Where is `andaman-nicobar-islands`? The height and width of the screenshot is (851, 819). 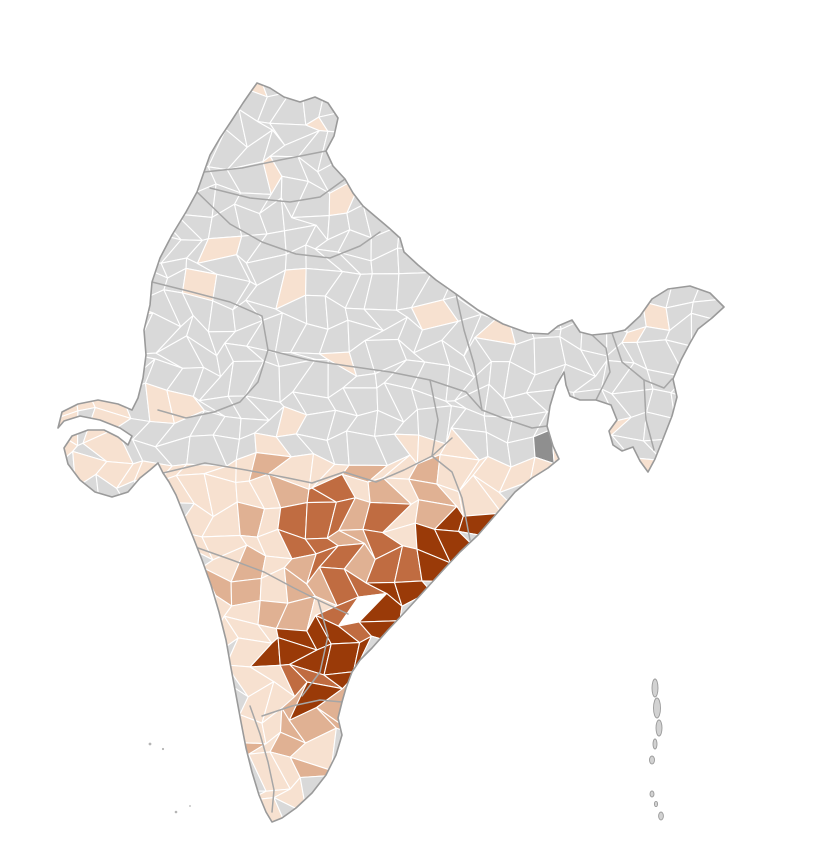 andaman-nicobar-islands is located at coordinates (656, 749).